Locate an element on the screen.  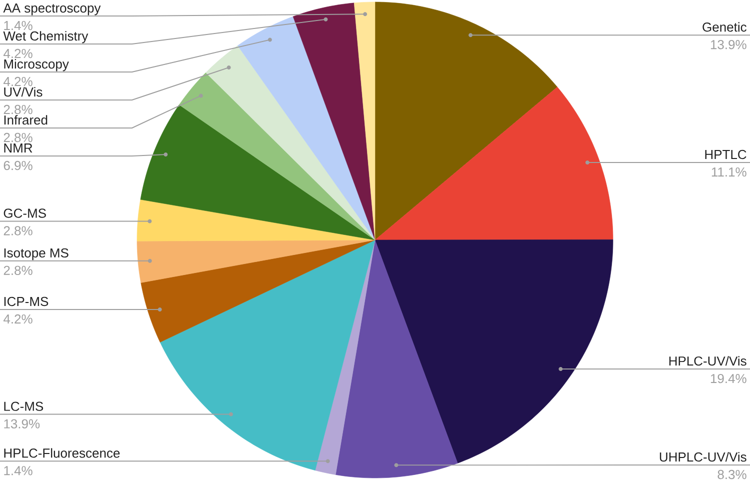
slice-label: UHPLC-UV/Vis is located at coordinates (703, 457).